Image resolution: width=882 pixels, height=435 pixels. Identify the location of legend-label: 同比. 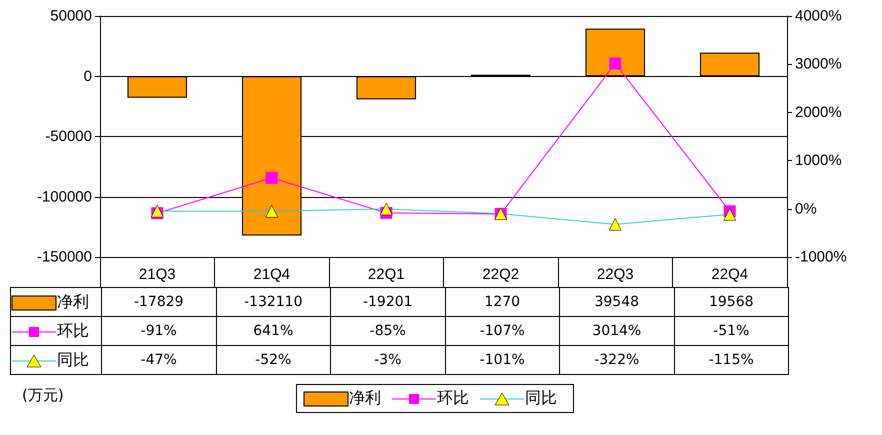
(73, 359).